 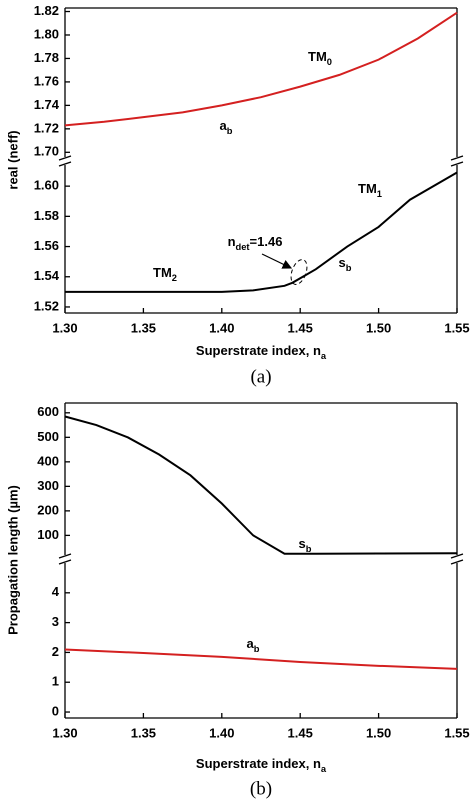 I want to click on annotation: TM1, so click(x=370, y=190).